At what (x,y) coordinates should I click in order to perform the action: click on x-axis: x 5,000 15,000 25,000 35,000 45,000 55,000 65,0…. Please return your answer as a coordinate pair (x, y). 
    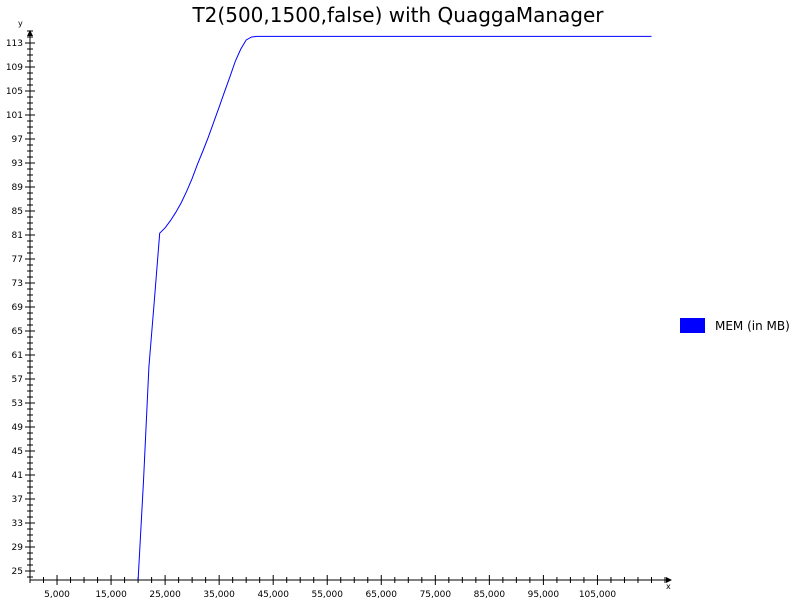
    Looking at the image, I should click on (350, 587).